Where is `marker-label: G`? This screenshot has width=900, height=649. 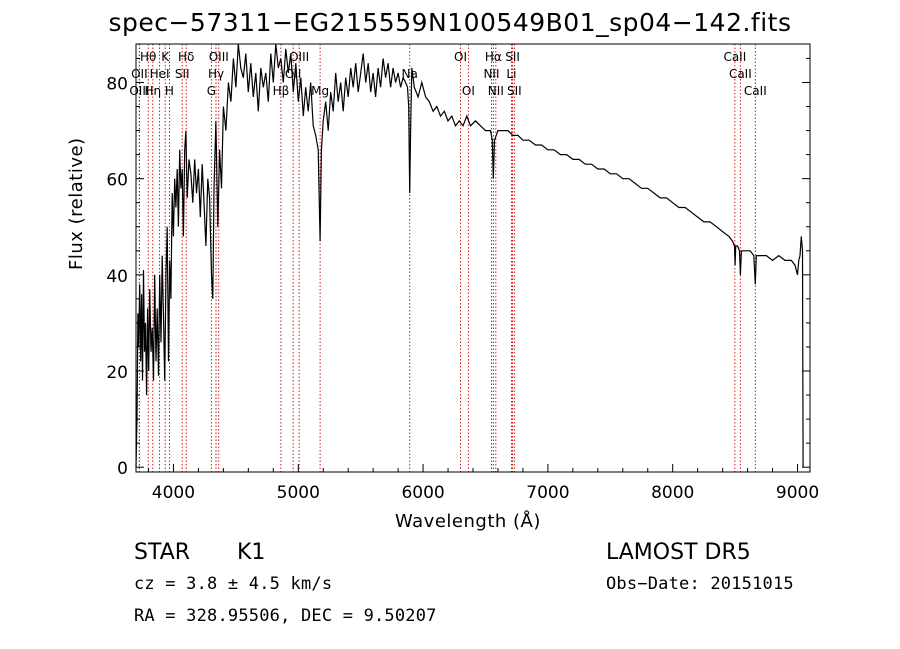 marker-label: G is located at coordinates (211, 91).